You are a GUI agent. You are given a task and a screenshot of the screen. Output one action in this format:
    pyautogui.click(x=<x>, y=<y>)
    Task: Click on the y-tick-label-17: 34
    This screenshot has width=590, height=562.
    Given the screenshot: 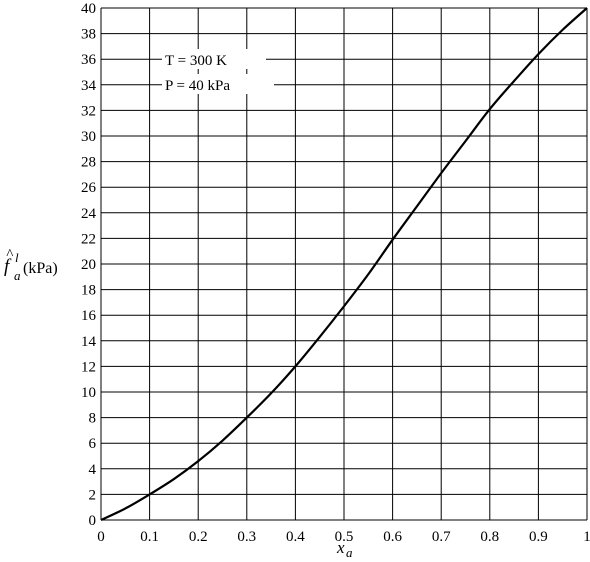 What is the action you would take?
    pyautogui.click(x=89, y=86)
    